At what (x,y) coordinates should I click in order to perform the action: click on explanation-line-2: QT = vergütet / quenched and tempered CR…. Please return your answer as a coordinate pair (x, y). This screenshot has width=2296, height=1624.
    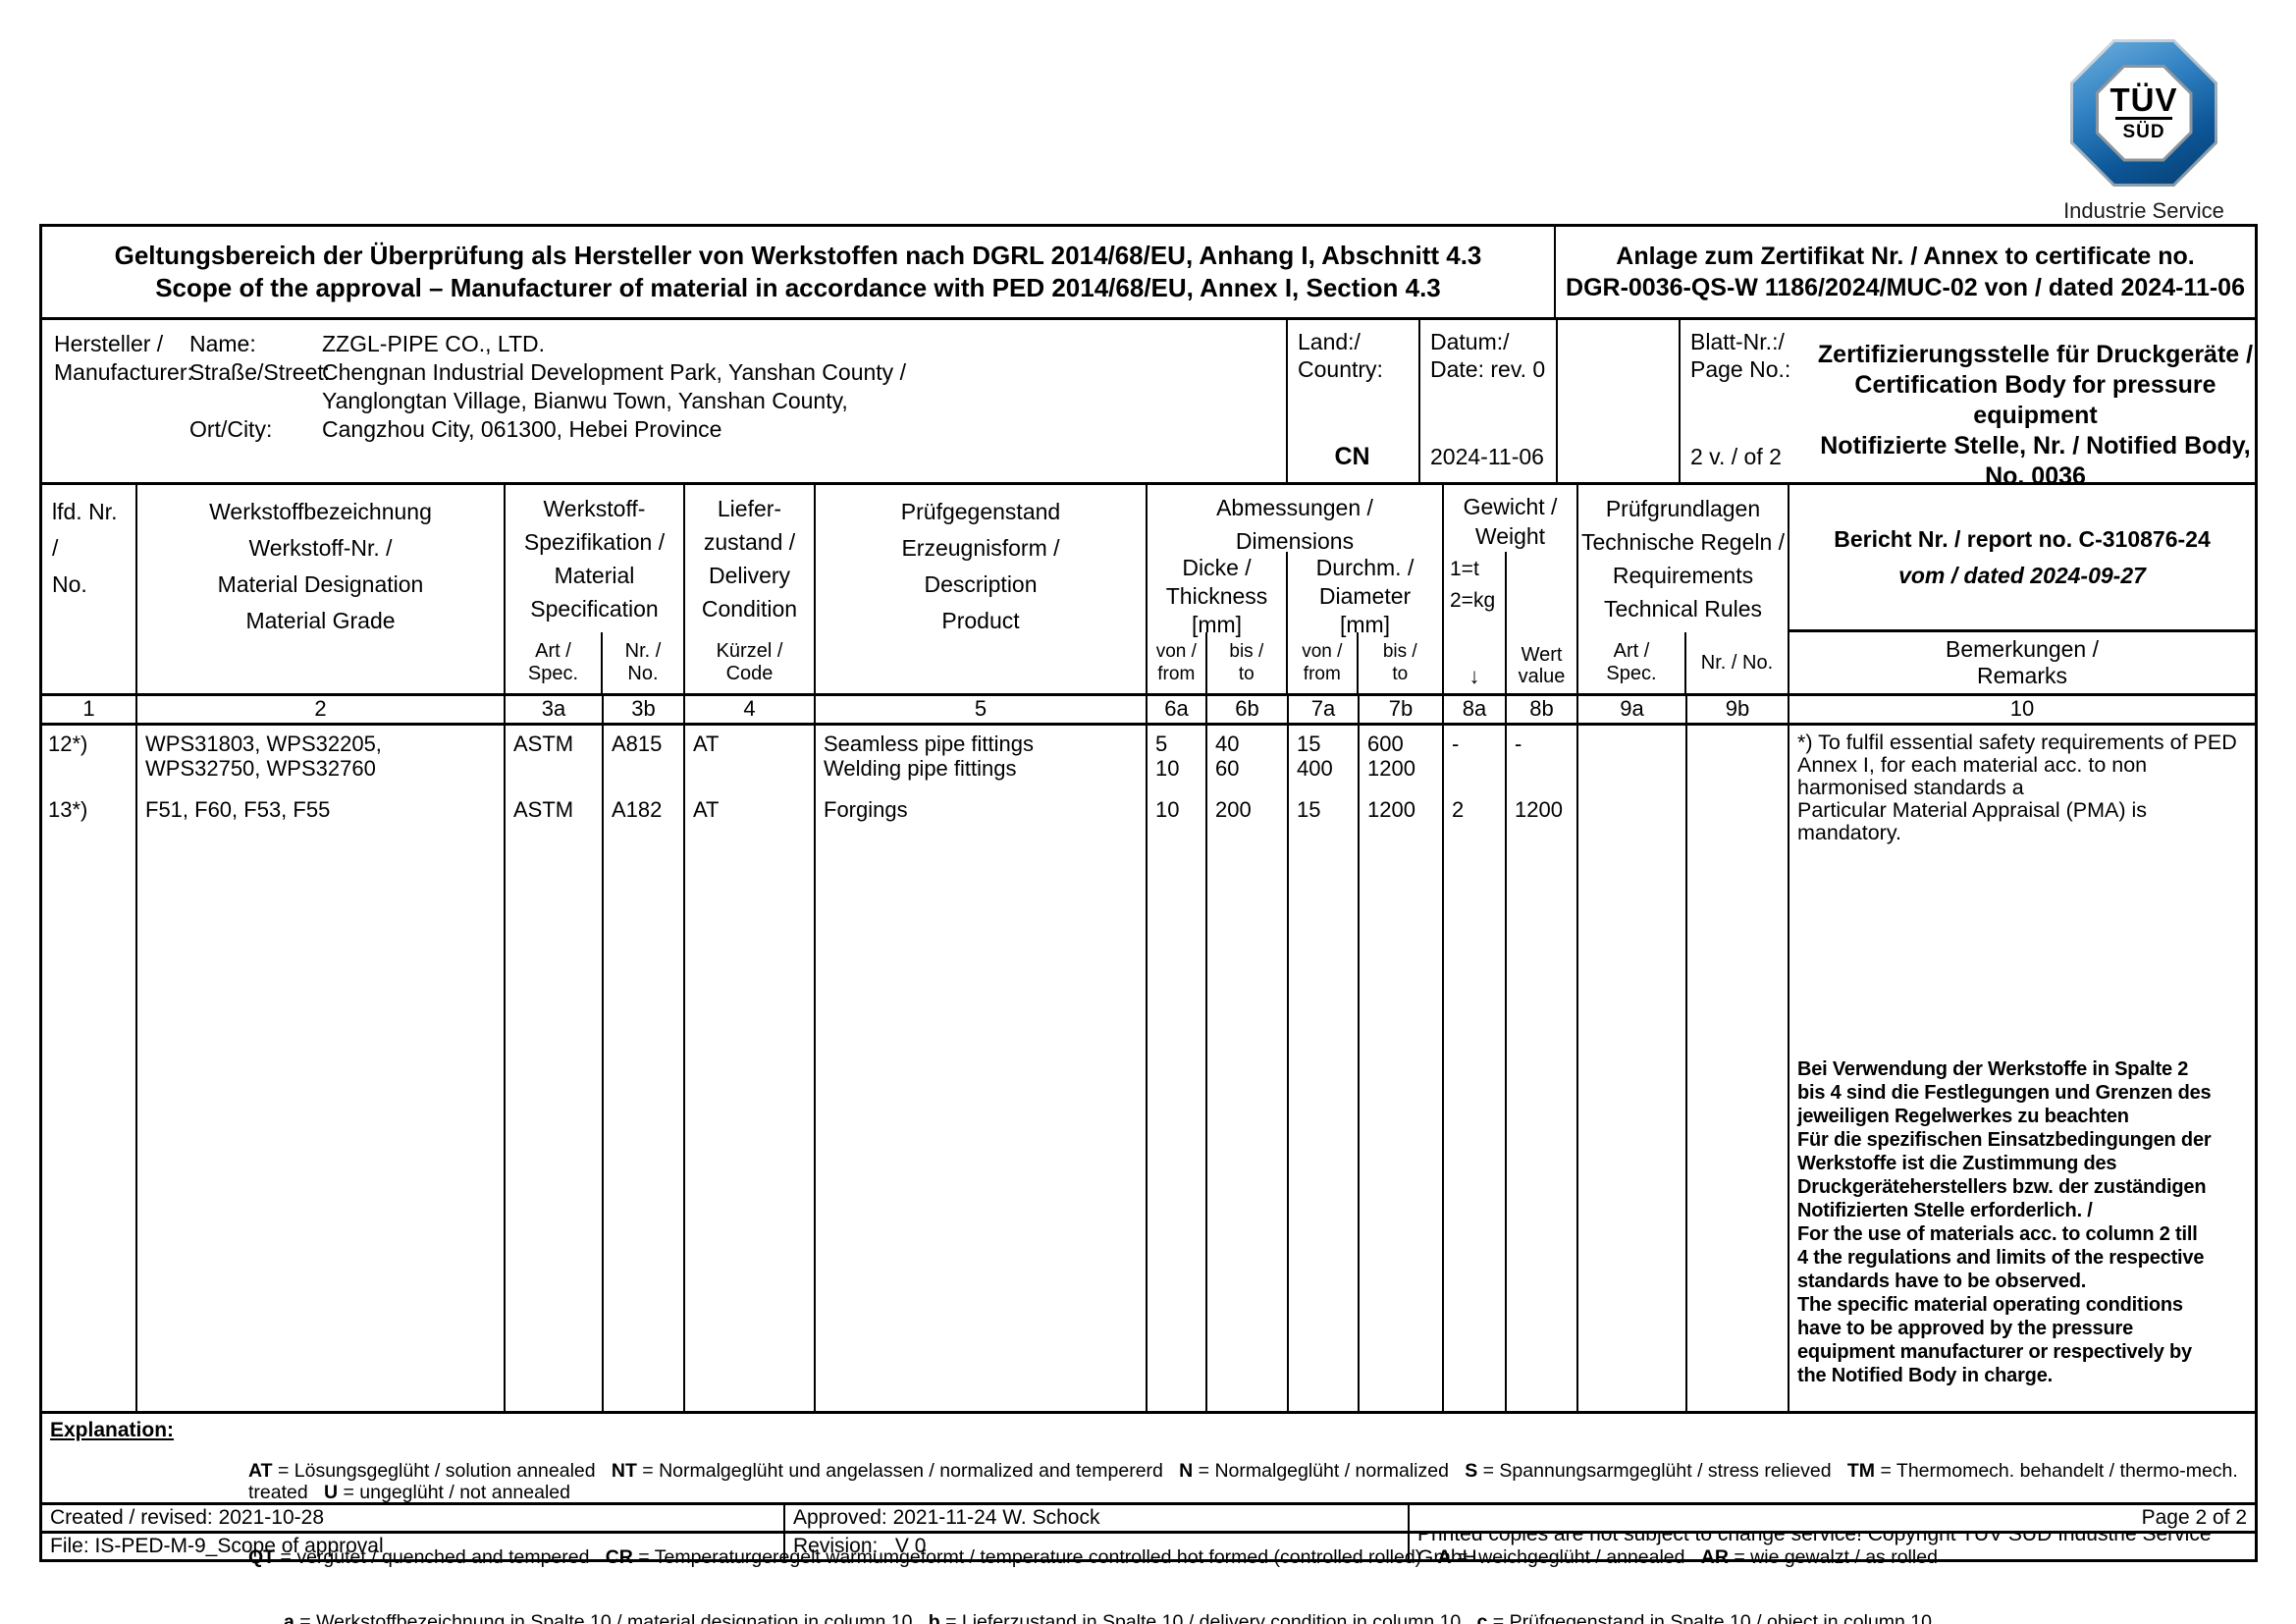
    Looking at the image, I should click on (1093, 1557).